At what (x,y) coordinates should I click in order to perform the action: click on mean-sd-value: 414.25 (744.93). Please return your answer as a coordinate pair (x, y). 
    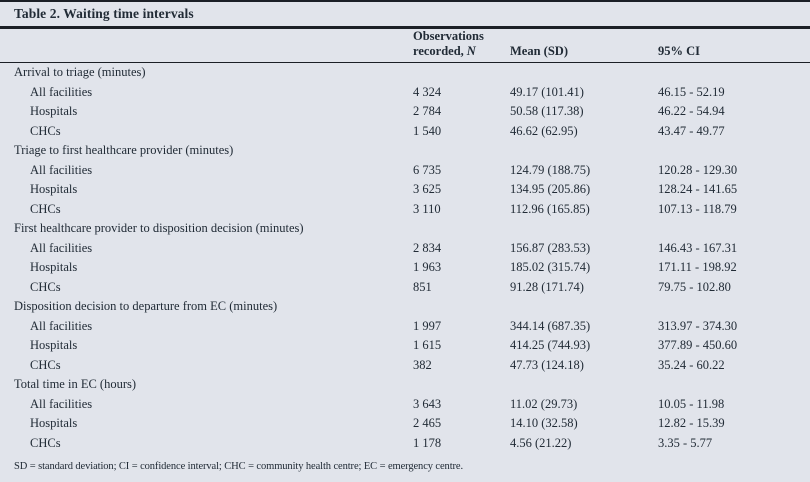
    Looking at the image, I should click on (550, 345).